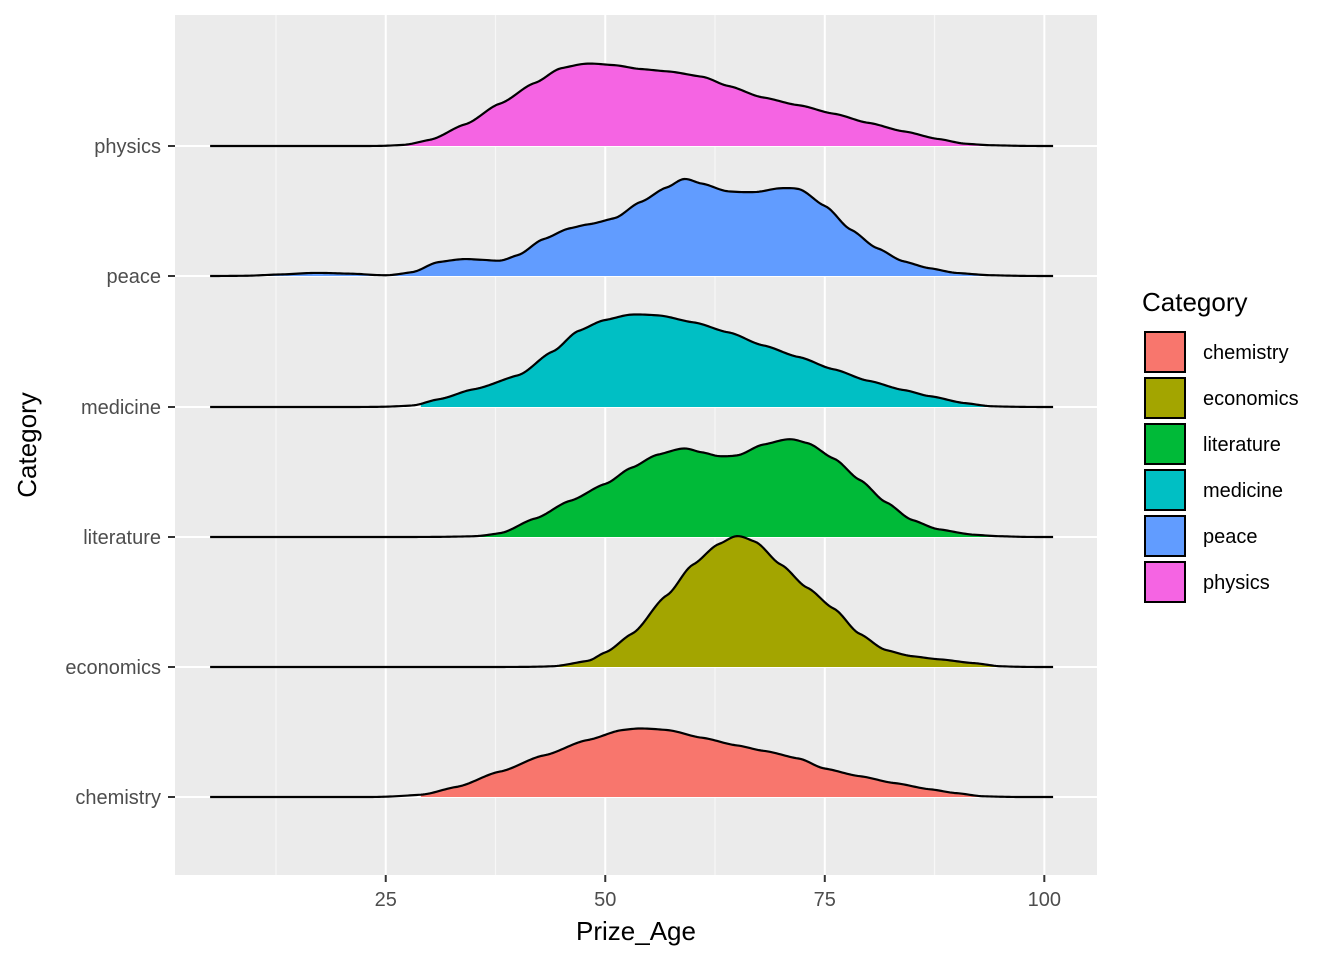  What do you see at coordinates (386, 900) in the screenshot?
I see `x-tick-label: 25` at bounding box center [386, 900].